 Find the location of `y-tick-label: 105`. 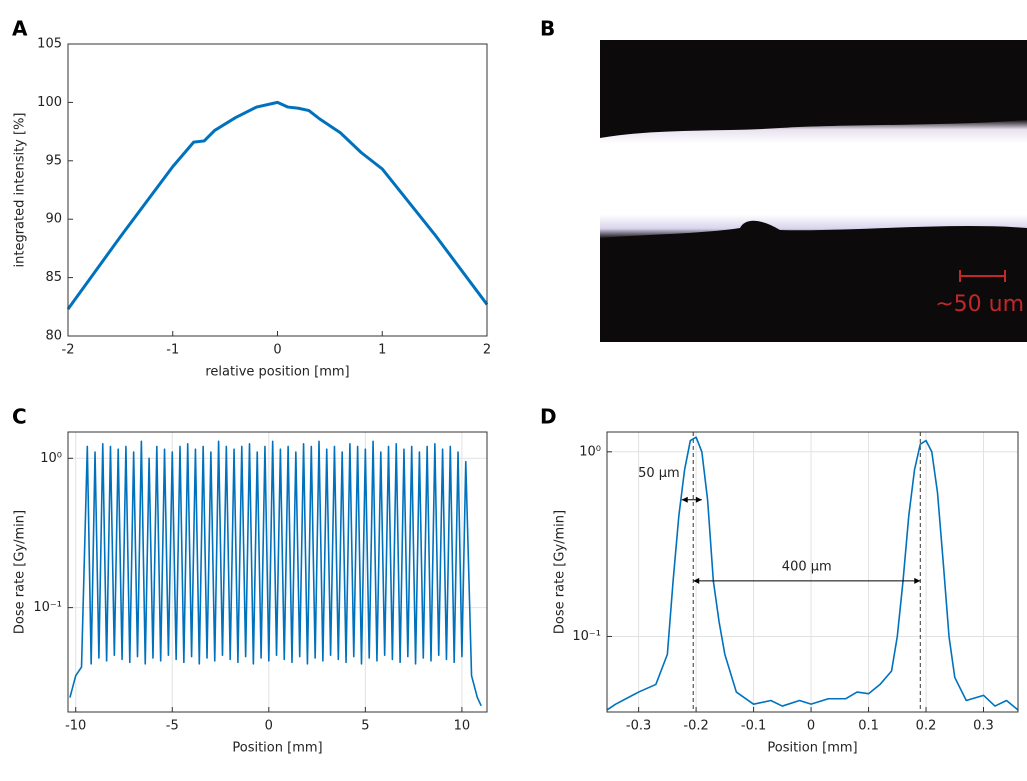

y-tick-label: 105 is located at coordinates (49, 44).